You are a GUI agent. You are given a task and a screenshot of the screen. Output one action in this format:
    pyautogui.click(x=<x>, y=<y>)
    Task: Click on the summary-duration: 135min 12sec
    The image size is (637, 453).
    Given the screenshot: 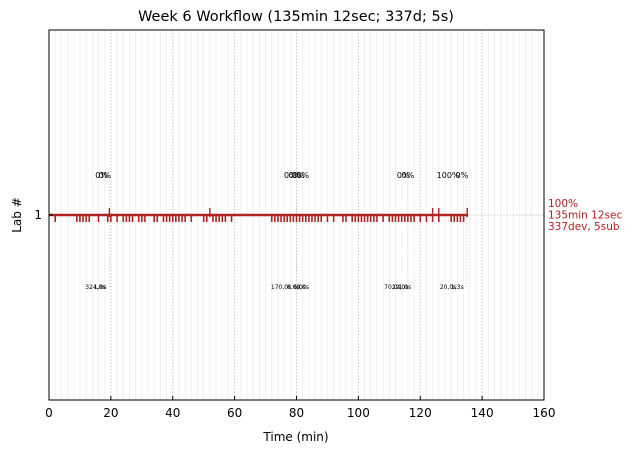 What is the action you would take?
    pyautogui.click(x=585, y=216)
    